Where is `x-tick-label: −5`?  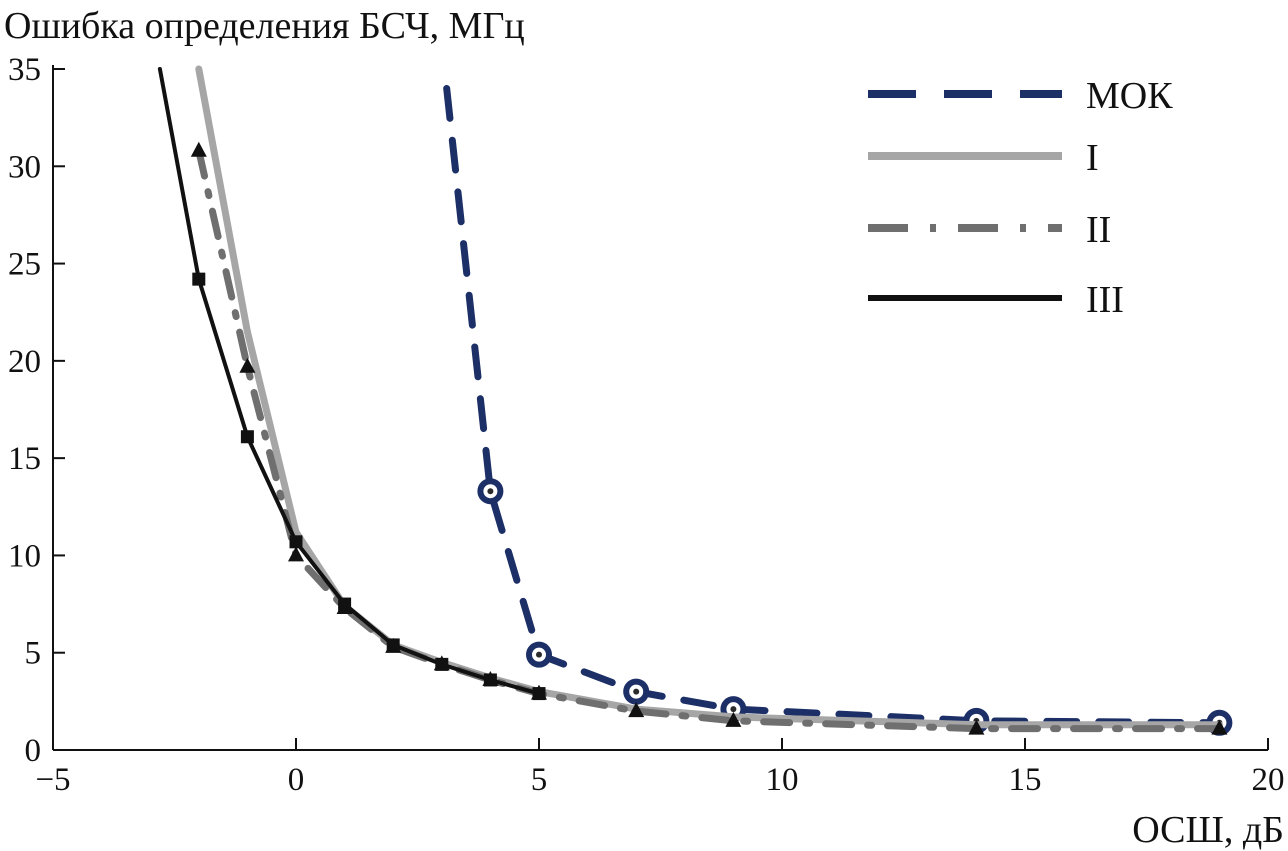
x-tick-label: −5 is located at coordinates (52, 780).